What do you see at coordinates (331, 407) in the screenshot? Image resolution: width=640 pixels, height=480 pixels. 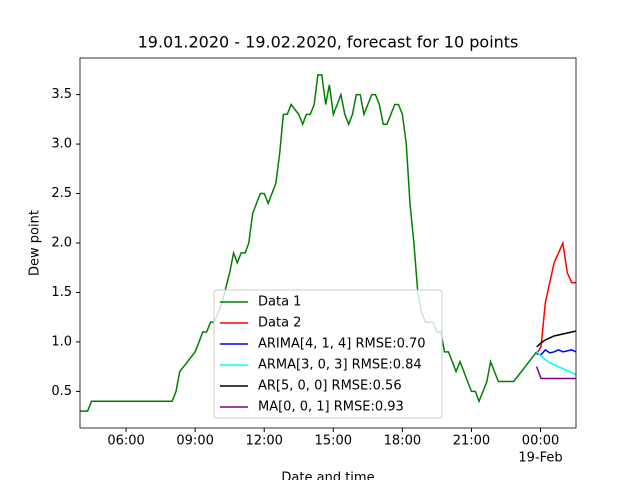 I see `legend-label: MA[0, 0, 1] RMSE:0.93` at bounding box center [331, 407].